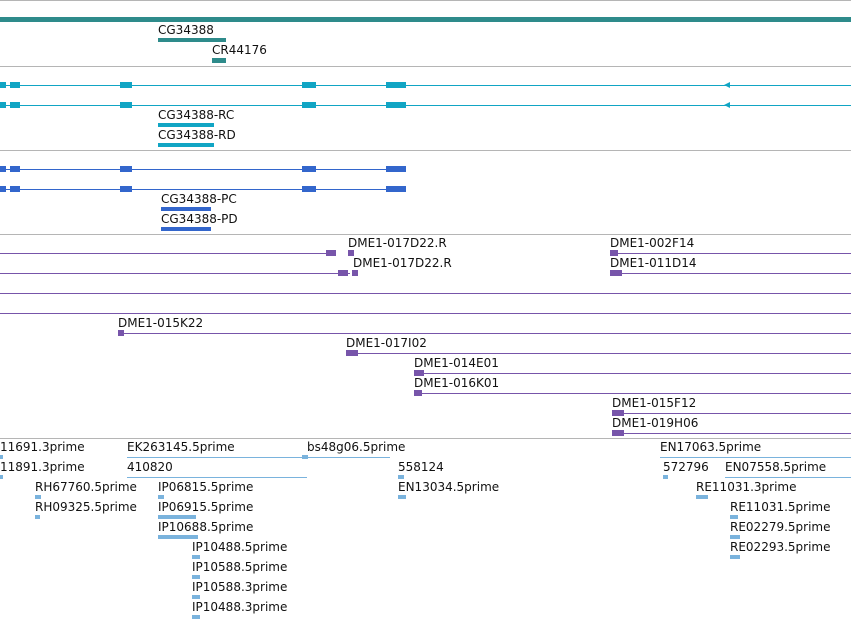  I want to click on est-label: EN07558.5prime, so click(776, 467).